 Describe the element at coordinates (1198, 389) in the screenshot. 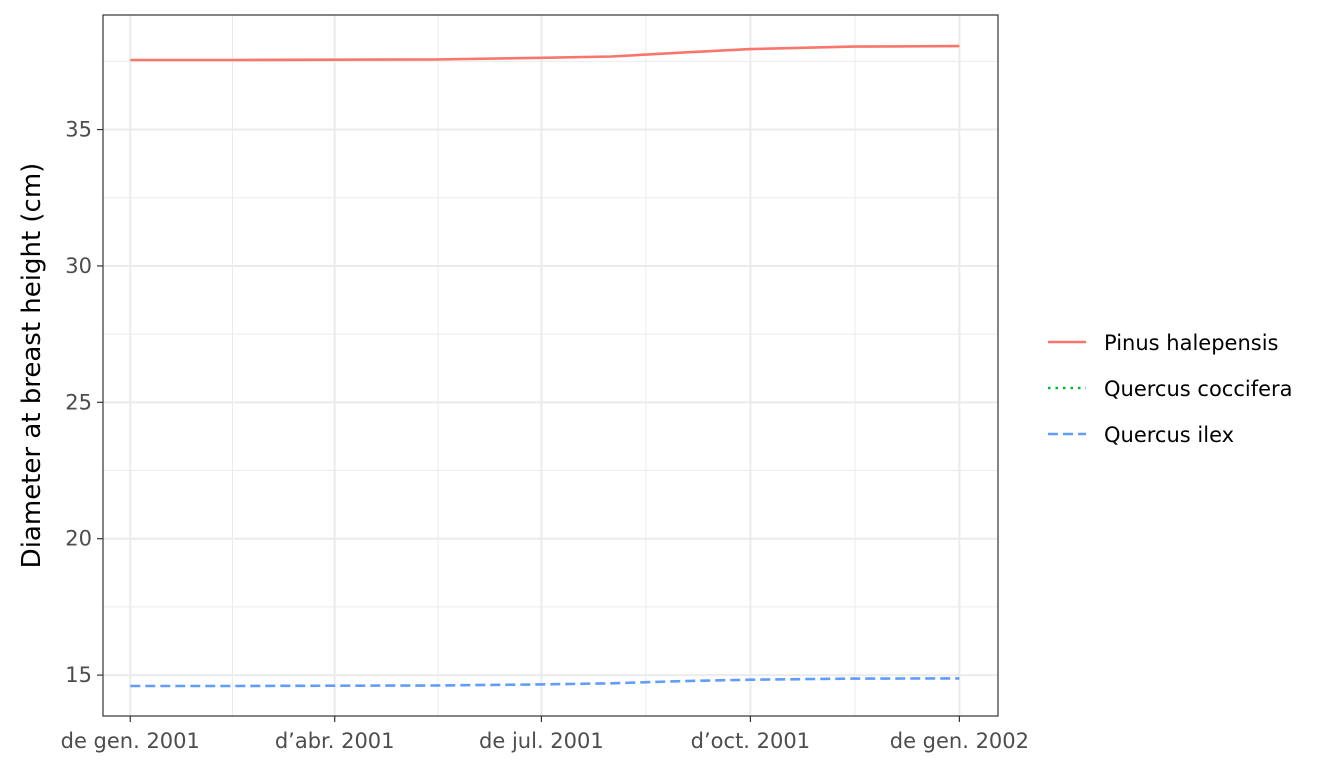

I see `legend-label-1: Quercus coccifera` at that location.